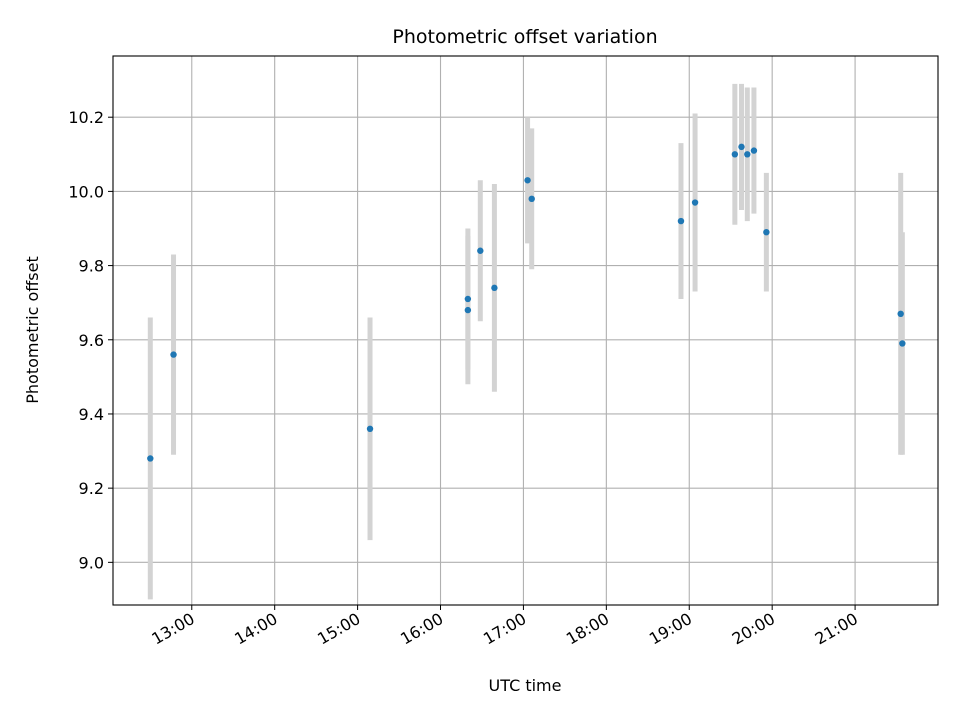 Image resolution: width=960 pixels, height=720 pixels. What do you see at coordinates (670, 629) in the screenshot?
I see `x-tick-label: 19:00` at bounding box center [670, 629].